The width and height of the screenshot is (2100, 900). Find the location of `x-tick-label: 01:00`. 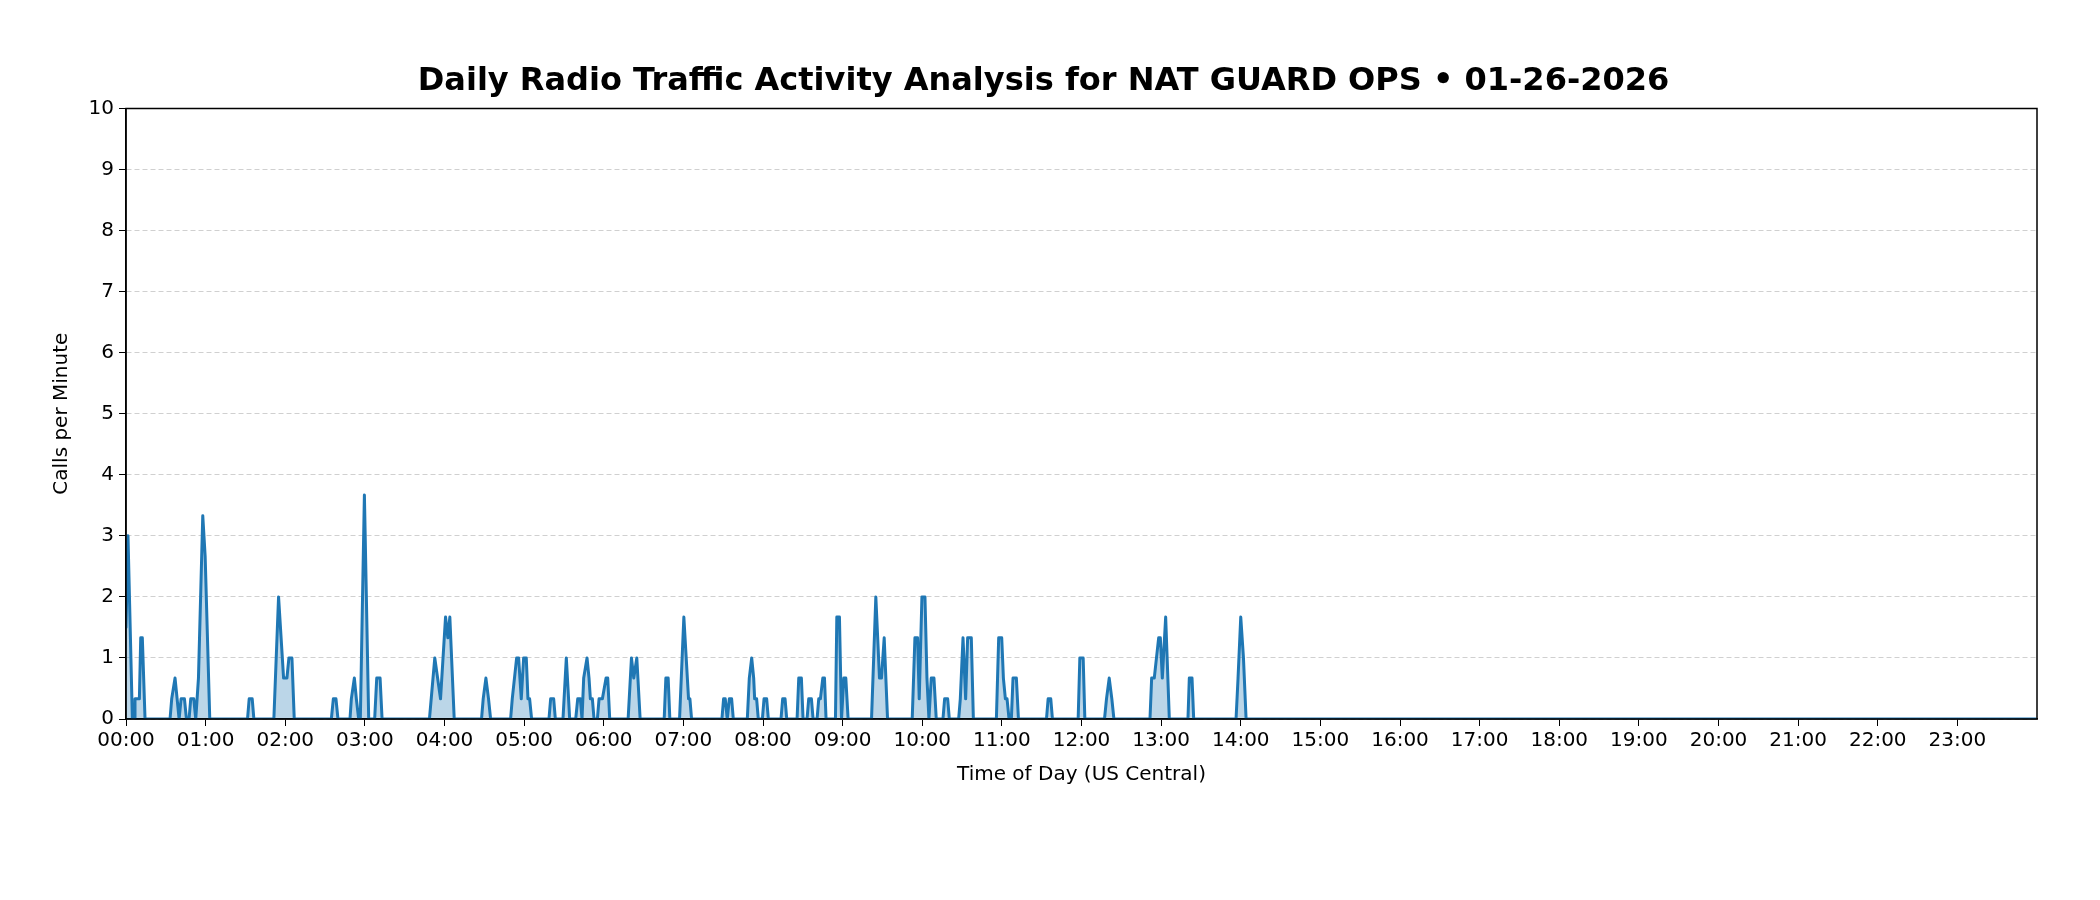

x-tick-label: 01:00 is located at coordinates (205, 739).